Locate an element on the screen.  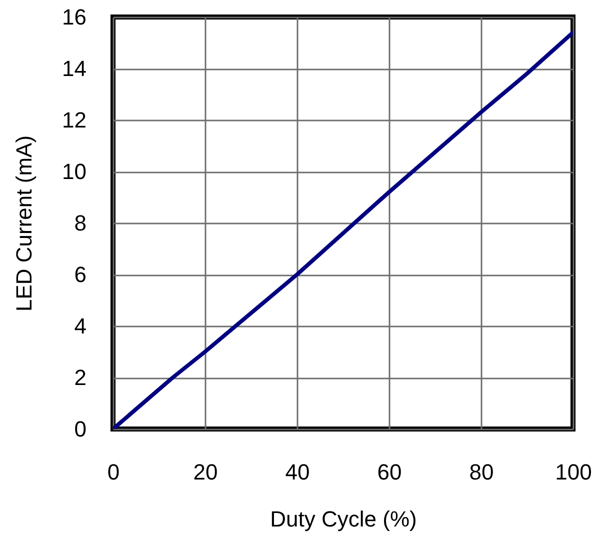
y-tick-label: 16 is located at coordinates (74, 17).